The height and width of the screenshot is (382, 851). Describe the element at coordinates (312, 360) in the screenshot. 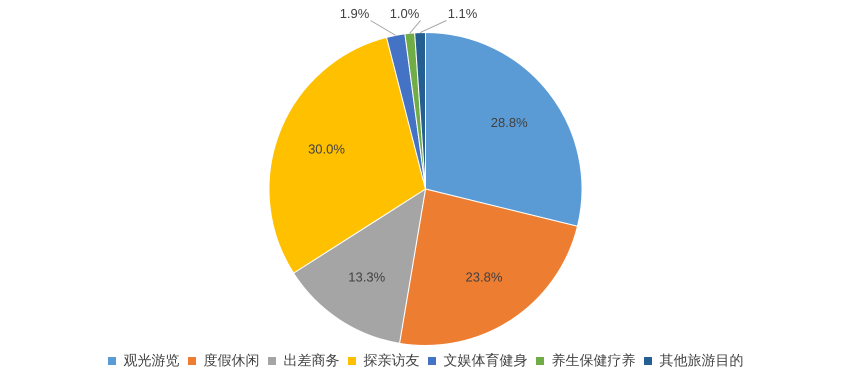

I see `legend-label: 出差商务` at that location.